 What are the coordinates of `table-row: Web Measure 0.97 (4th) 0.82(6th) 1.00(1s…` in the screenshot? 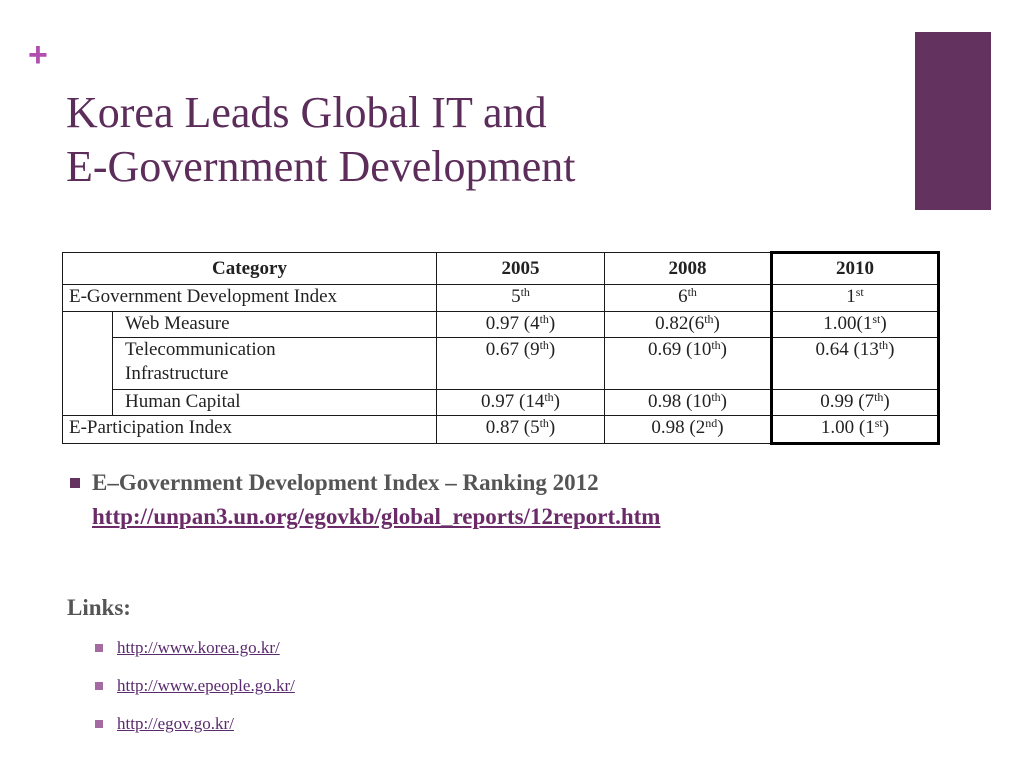 It's located at (501, 363).